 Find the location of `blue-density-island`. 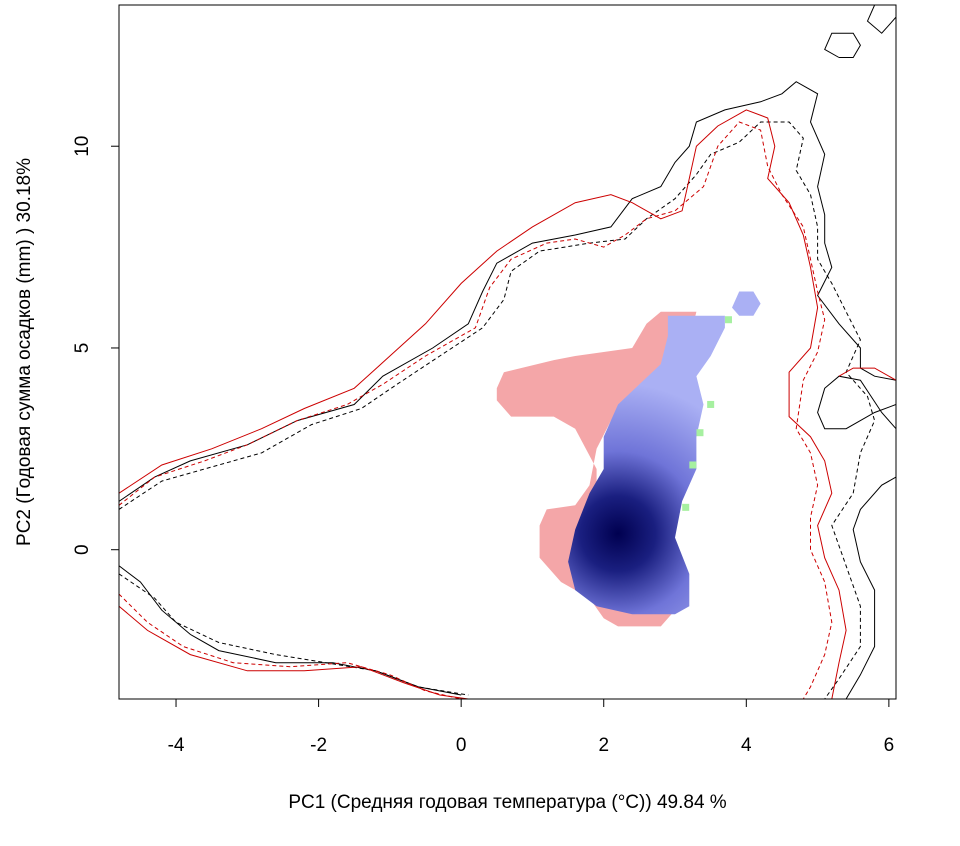

blue-density-island is located at coordinates (746, 303).